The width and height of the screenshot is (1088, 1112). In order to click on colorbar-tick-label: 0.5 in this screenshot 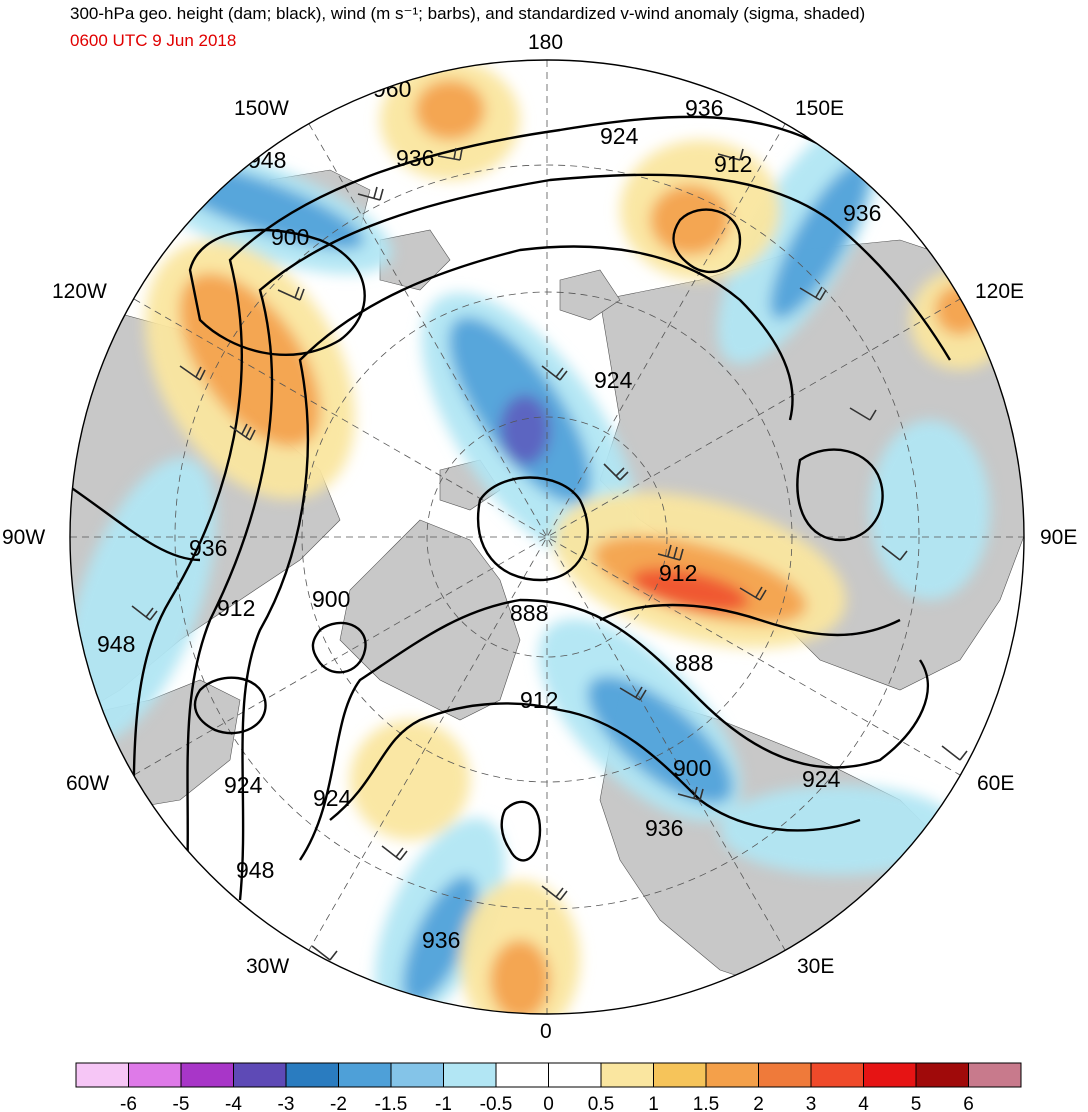, I will do `click(601, 1103)`.